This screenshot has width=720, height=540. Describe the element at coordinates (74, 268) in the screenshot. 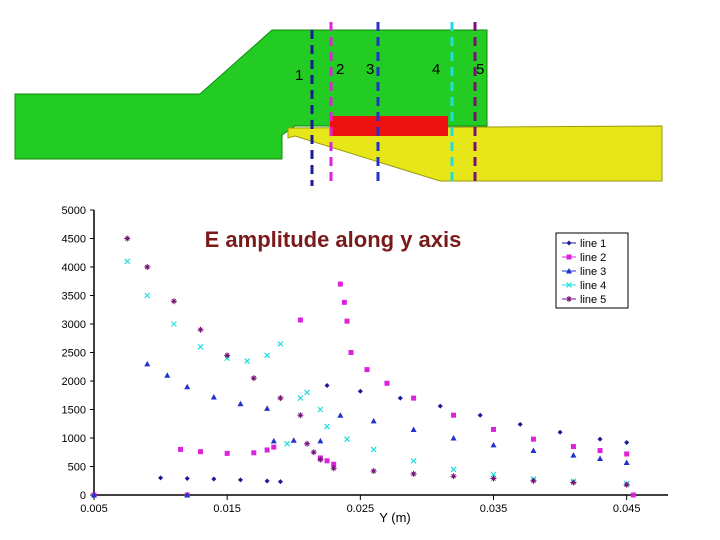

I see `y-tick-label: 4000` at that location.